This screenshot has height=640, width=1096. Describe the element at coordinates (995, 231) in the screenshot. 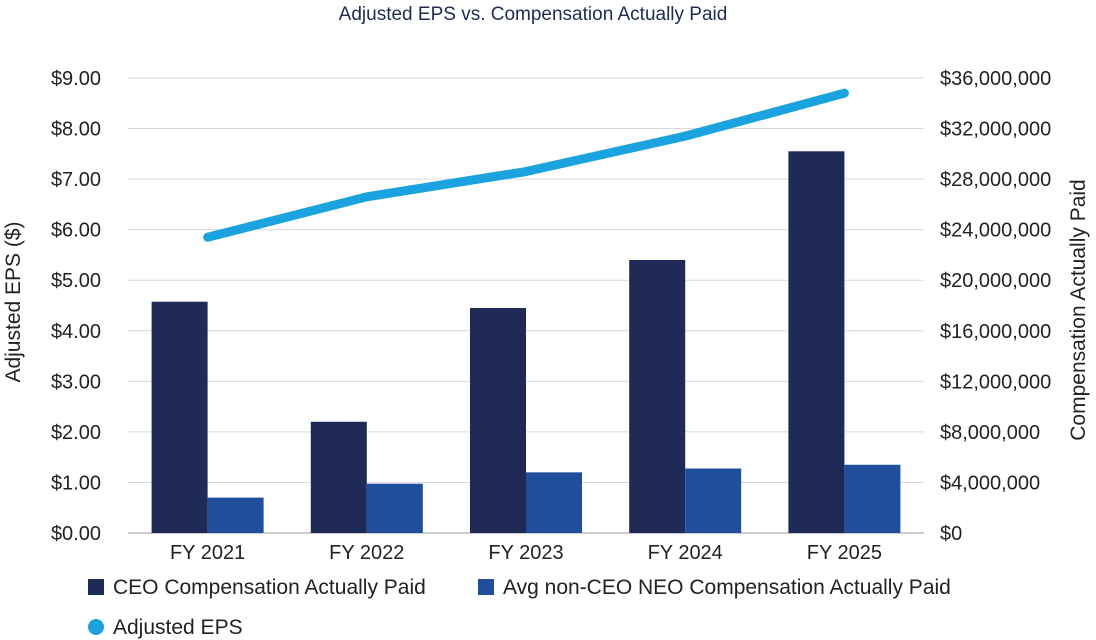

I see `right-tick-label: $24,000,000` at that location.